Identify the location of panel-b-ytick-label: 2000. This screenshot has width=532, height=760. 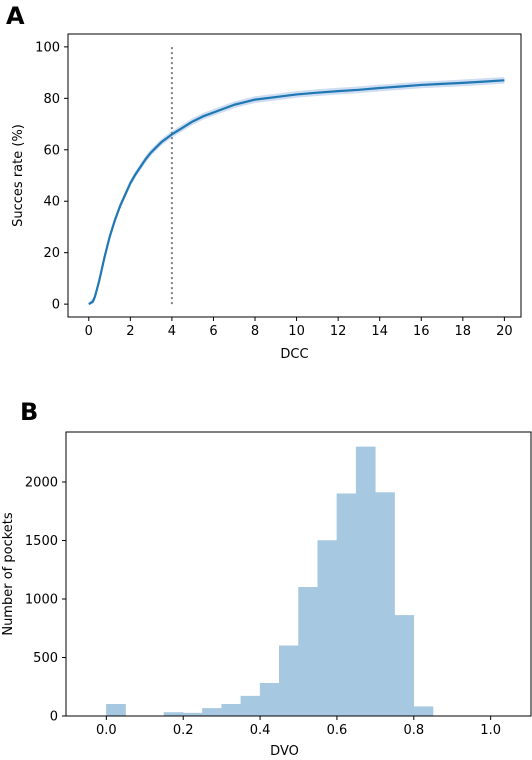
(41, 483).